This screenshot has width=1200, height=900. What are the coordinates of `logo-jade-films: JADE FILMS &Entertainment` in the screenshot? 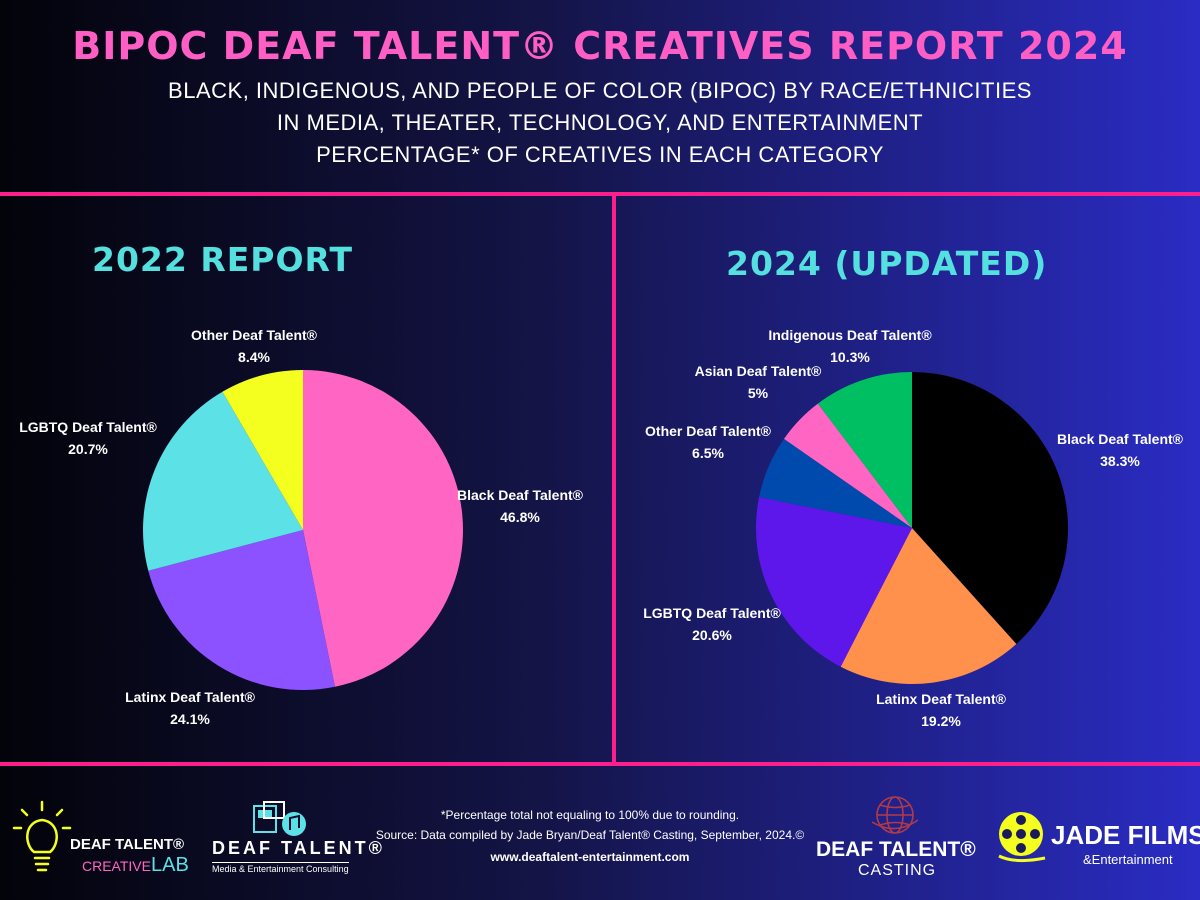 It's located at (1097, 841).